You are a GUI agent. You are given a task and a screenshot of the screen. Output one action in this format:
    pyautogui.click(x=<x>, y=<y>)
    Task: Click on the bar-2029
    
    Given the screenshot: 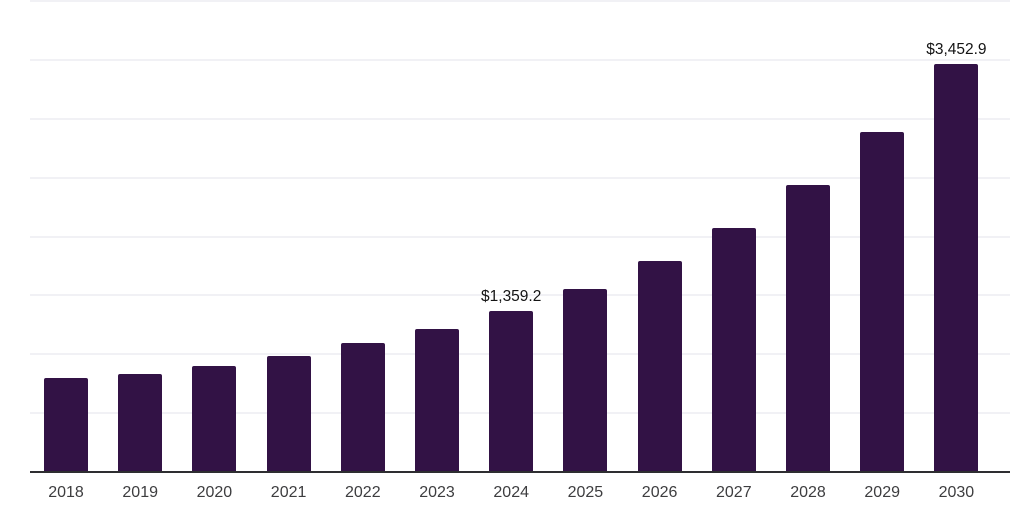 What is the action you would take?
    pyautogui.click(x=882, y=301)
    